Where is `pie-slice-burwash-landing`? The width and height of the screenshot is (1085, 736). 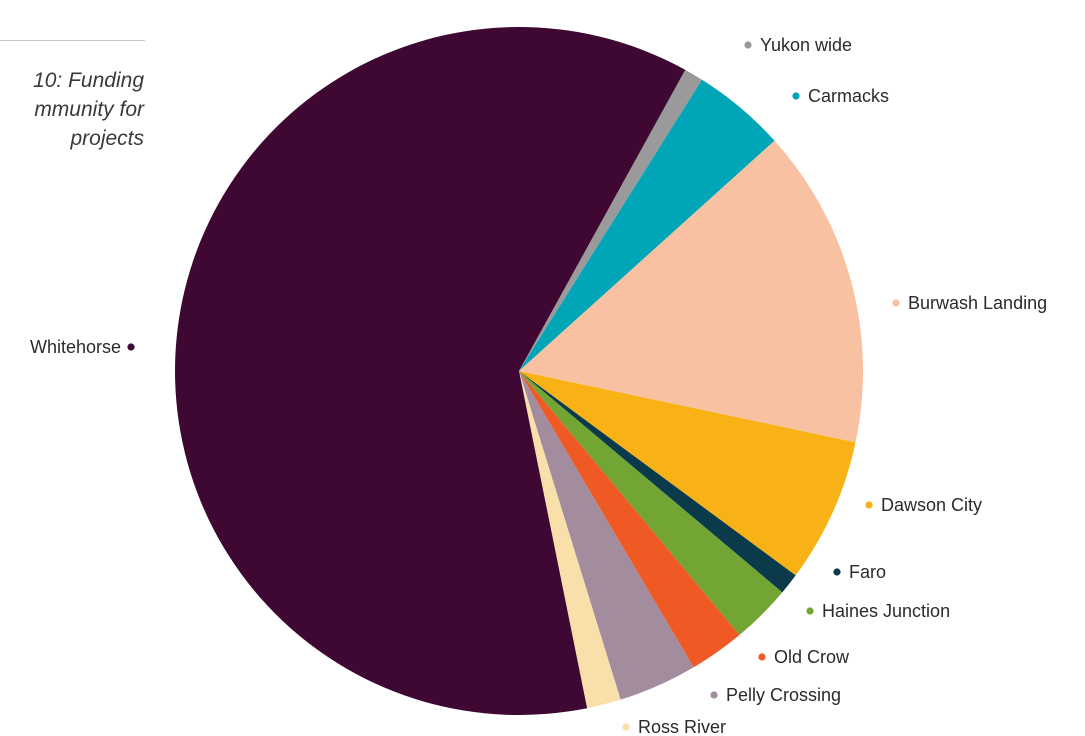
pie-slice-burwash-landing is located at coordinates (691, 291).